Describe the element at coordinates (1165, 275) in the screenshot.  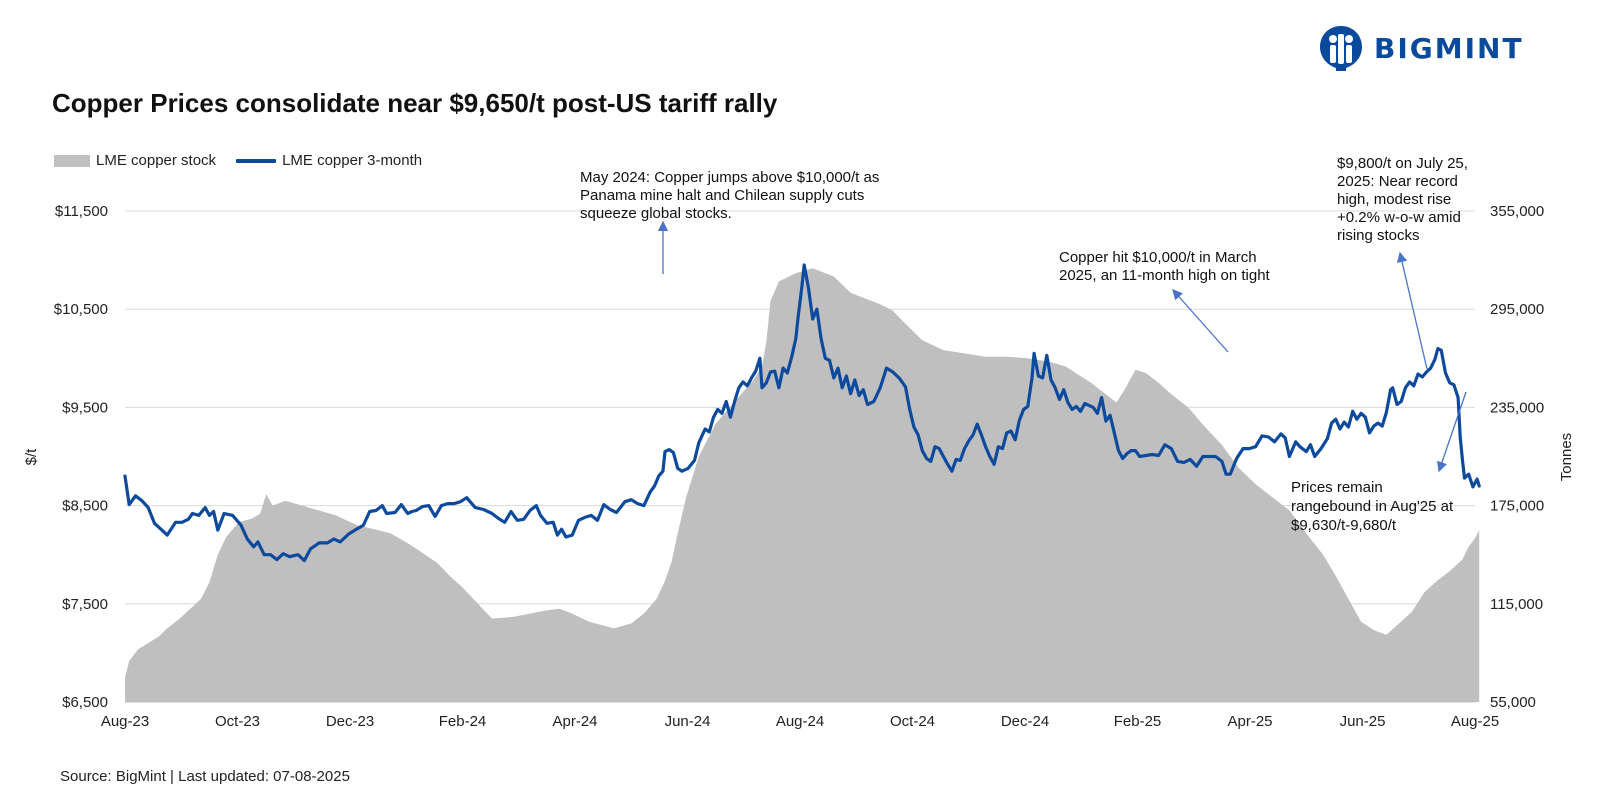
I see `annotation-2-line-2: 2025, an 11-month high on tight` at that location.